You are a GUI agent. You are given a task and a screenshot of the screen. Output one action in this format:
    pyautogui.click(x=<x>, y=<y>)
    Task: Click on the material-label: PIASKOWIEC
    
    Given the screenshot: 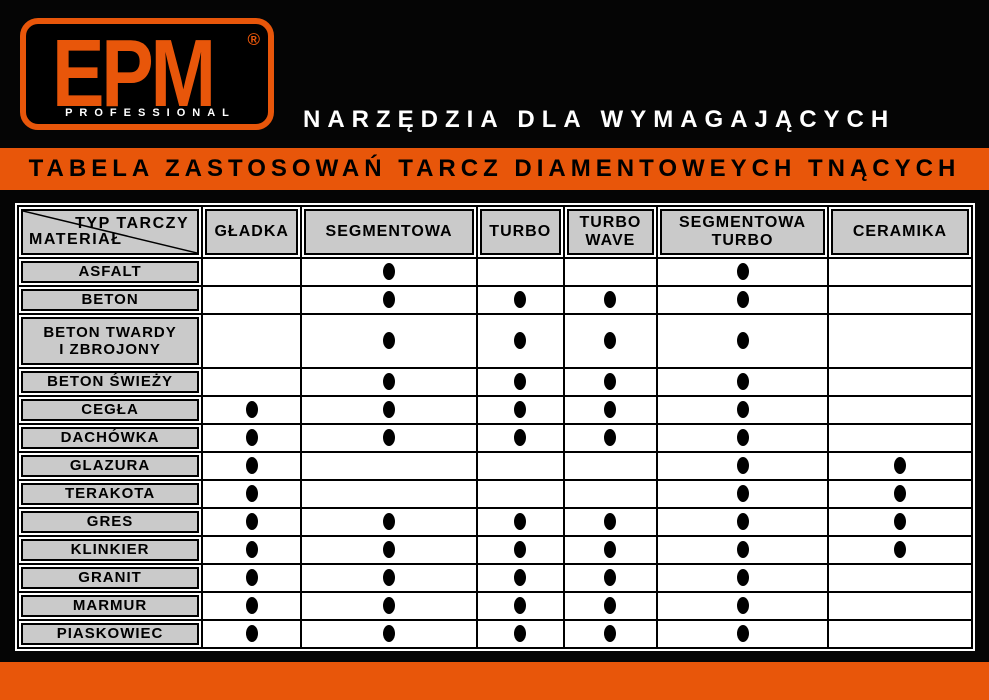 What is the action you would take?
    pyautogui.click(x=110, y=634)
    